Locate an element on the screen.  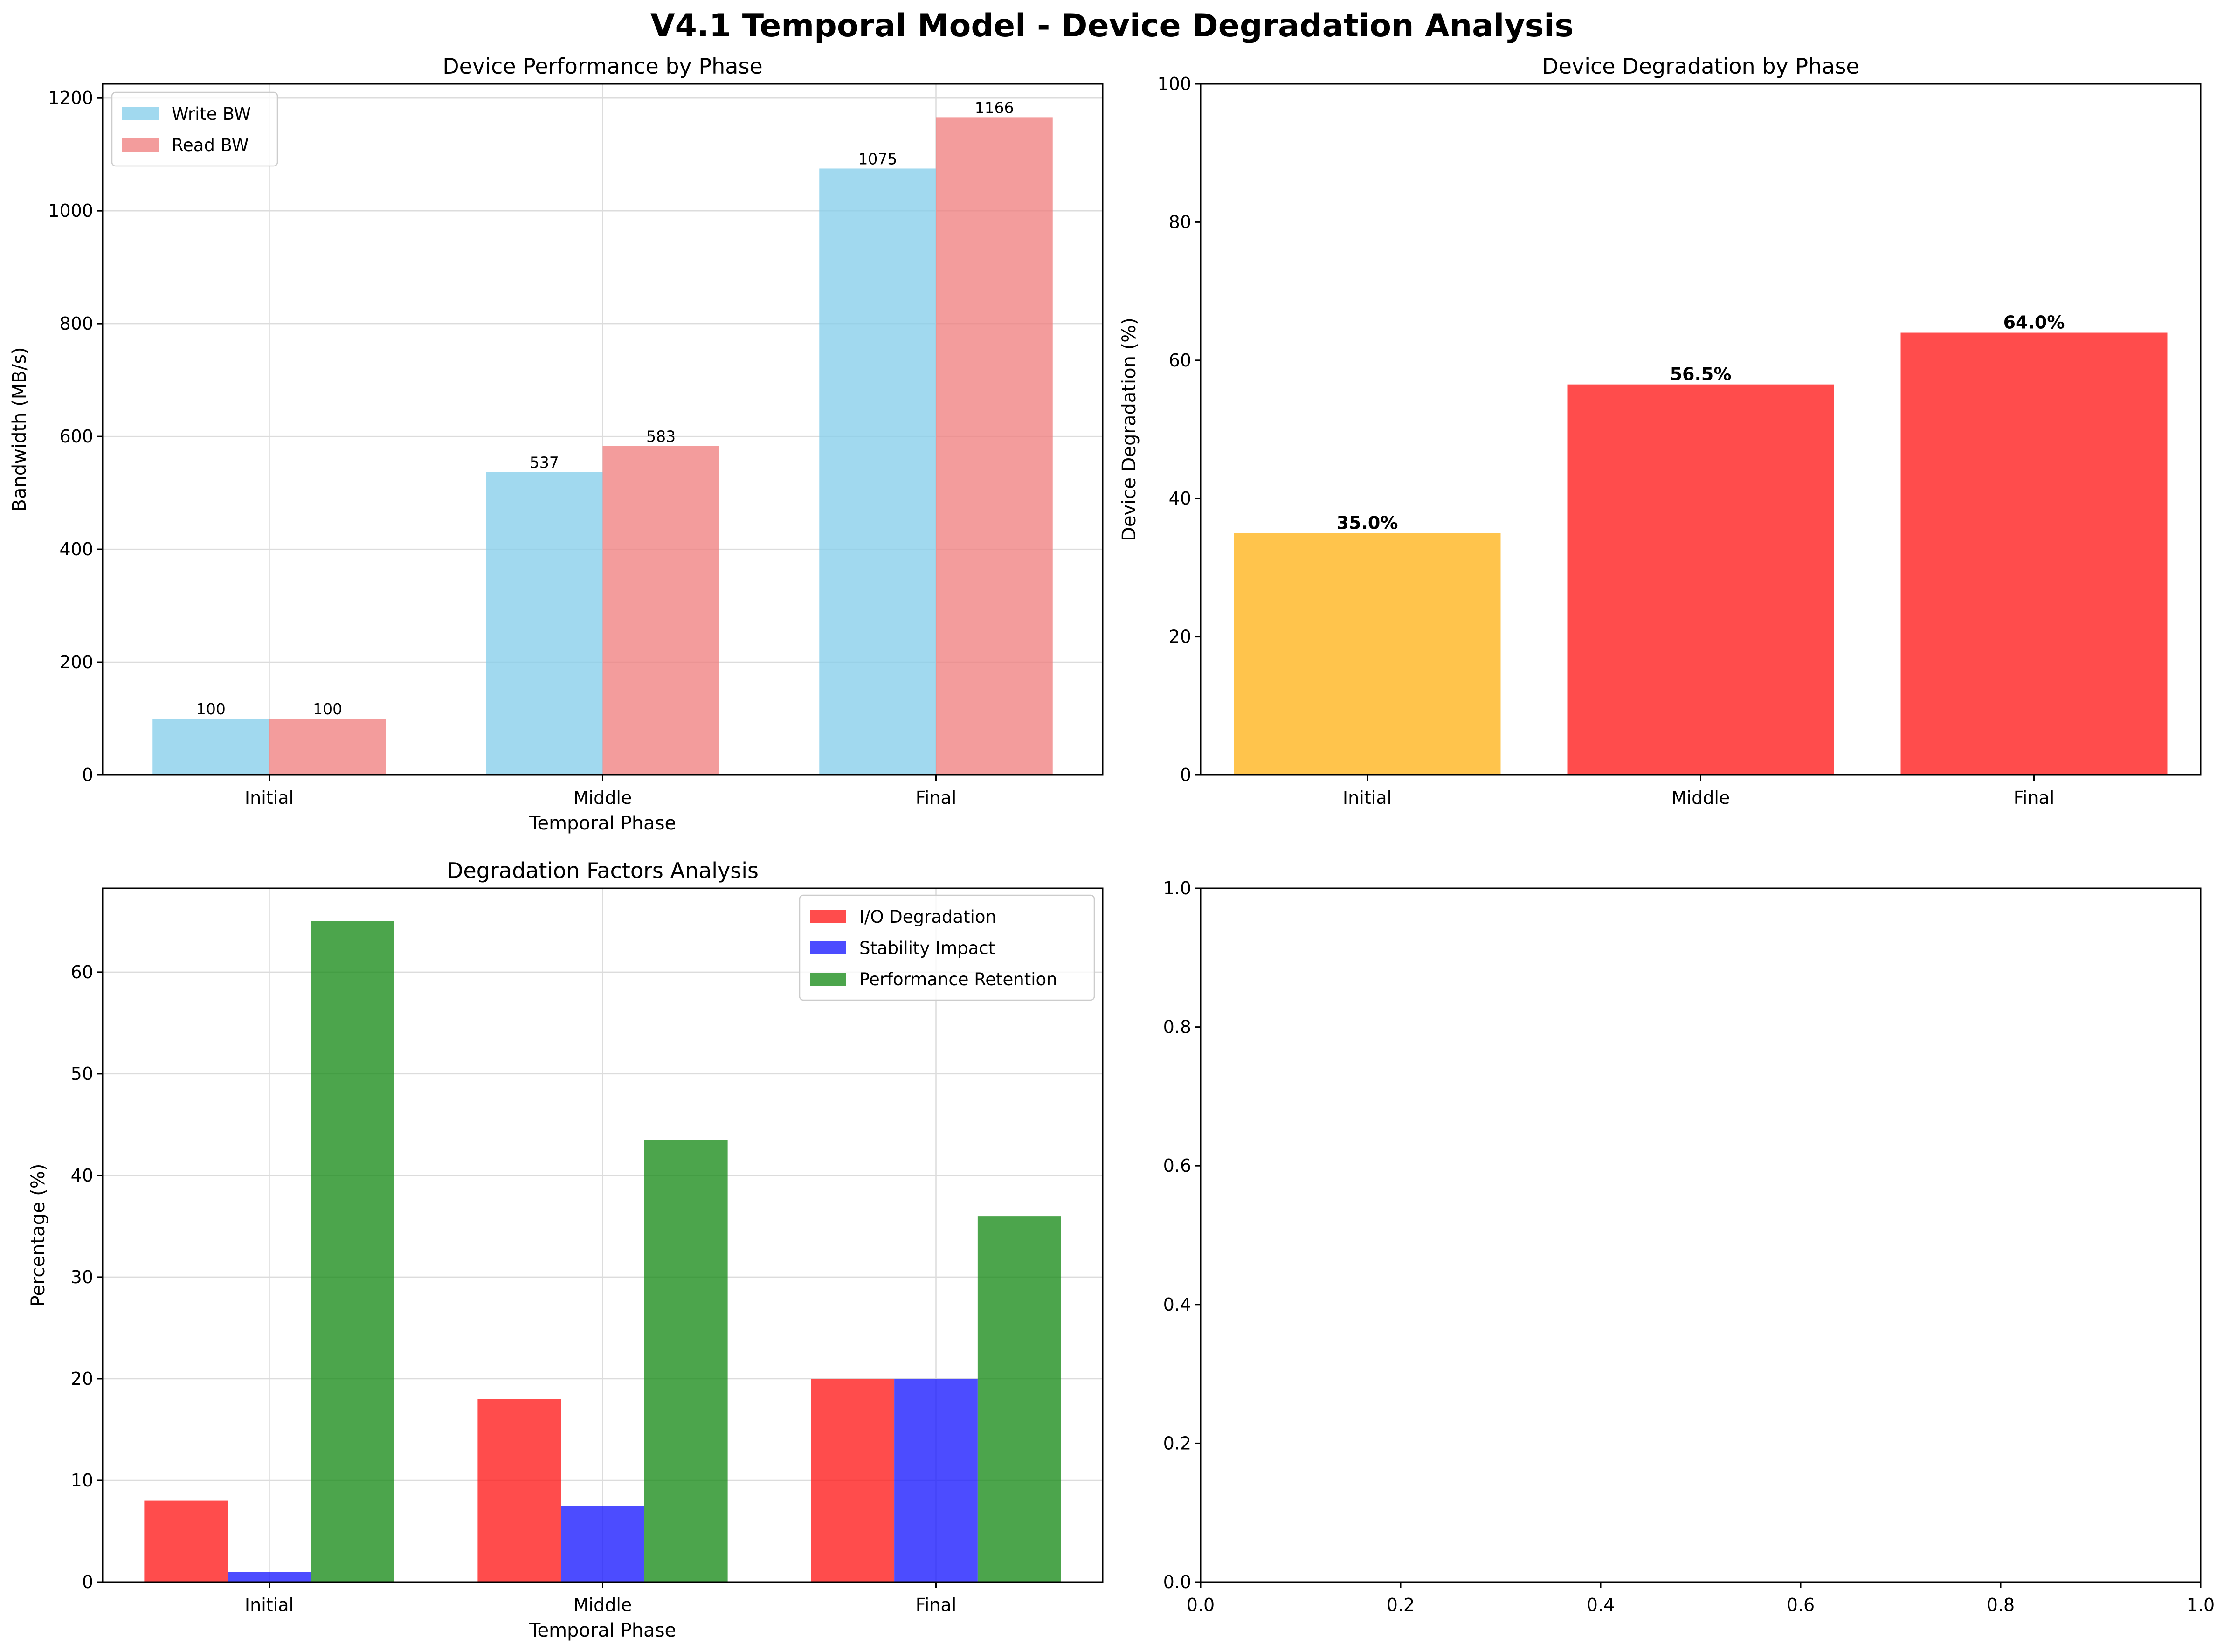
y-tick-label: 50 is located at coordinates (82, 1074).